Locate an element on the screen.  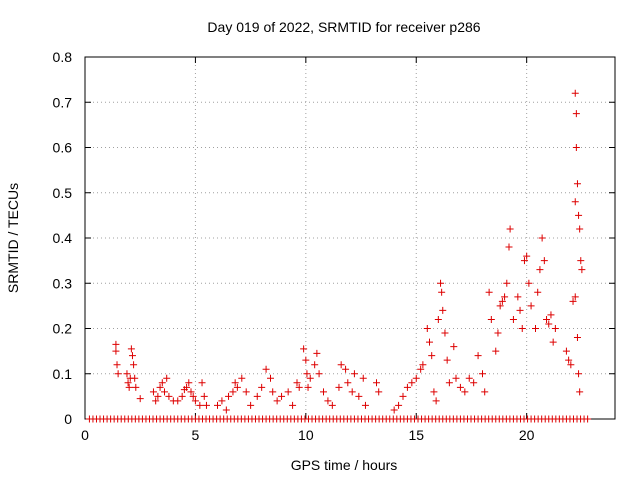
y-tick-label: 0.5 is located at coordinates (63, 193).